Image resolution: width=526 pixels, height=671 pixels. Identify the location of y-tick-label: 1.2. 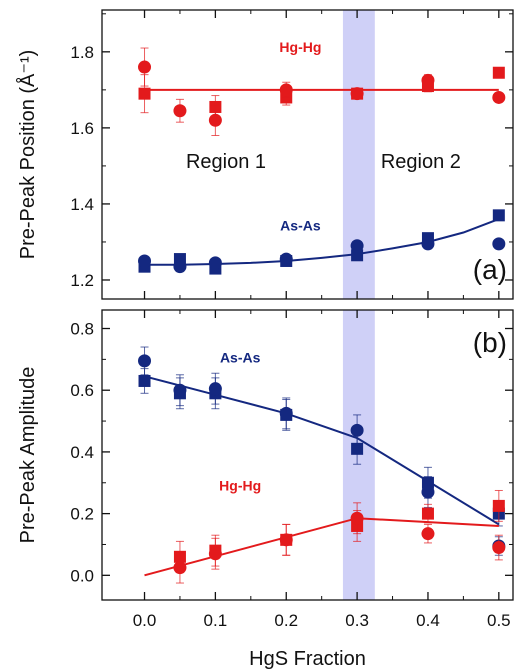
(82, 280).